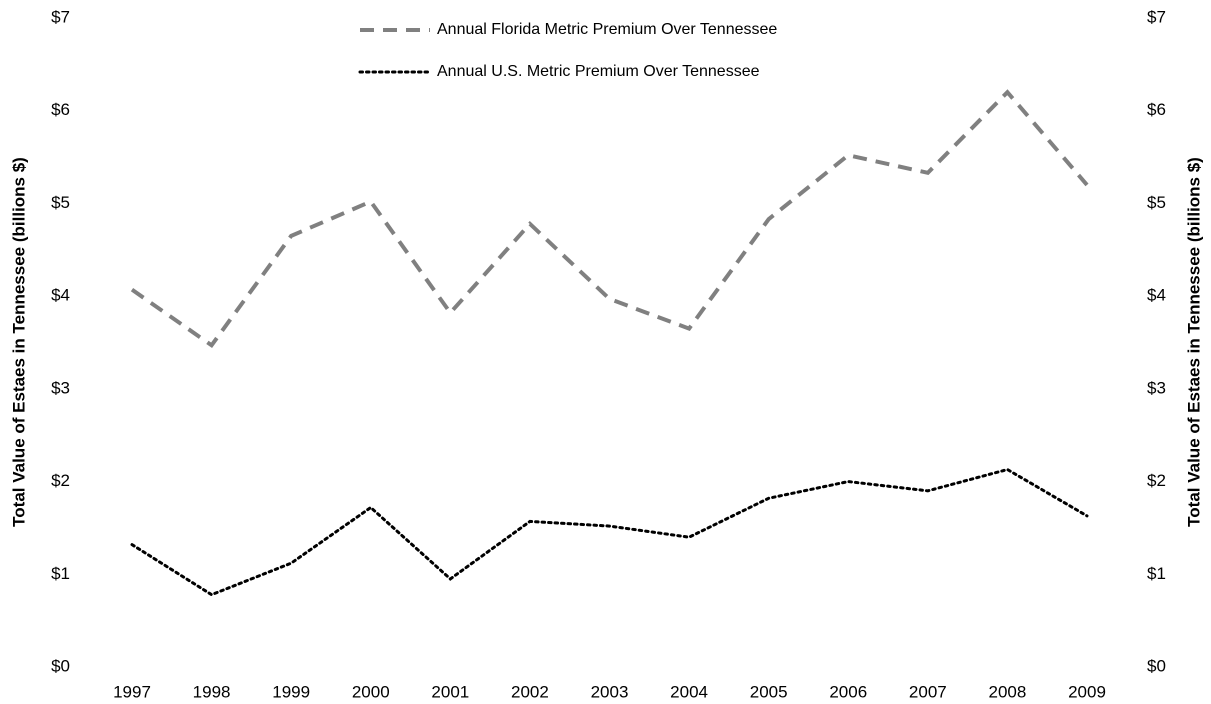 The width and height of the screenshot is (1211, 704). I want to click on y-tick-label: $1, so click(60, 573).